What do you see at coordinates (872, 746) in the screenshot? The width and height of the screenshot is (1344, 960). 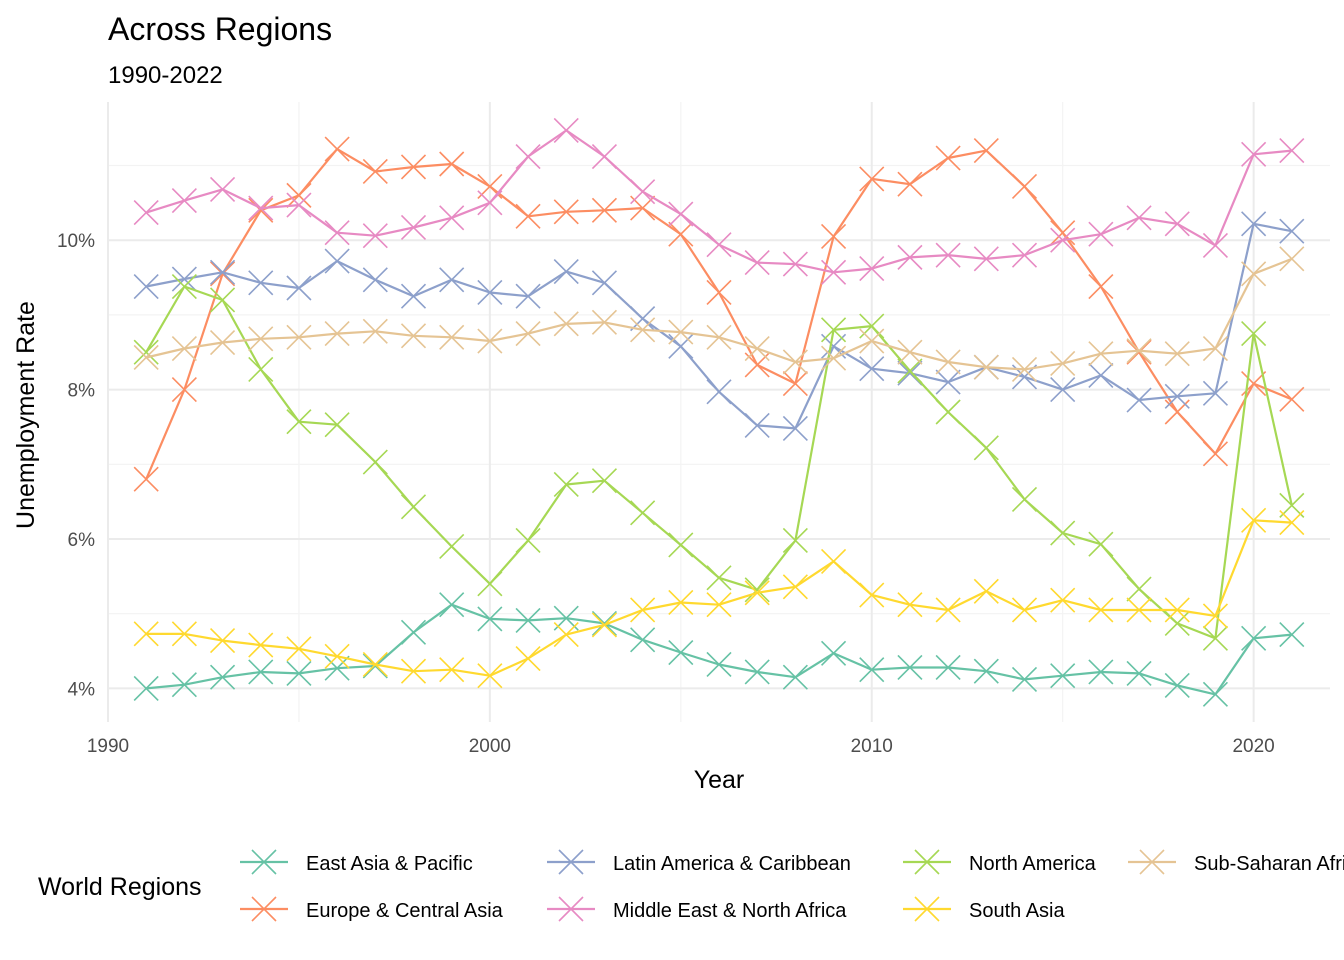 I see `x-tick-label: 2010` at bounding box center [872, 746].